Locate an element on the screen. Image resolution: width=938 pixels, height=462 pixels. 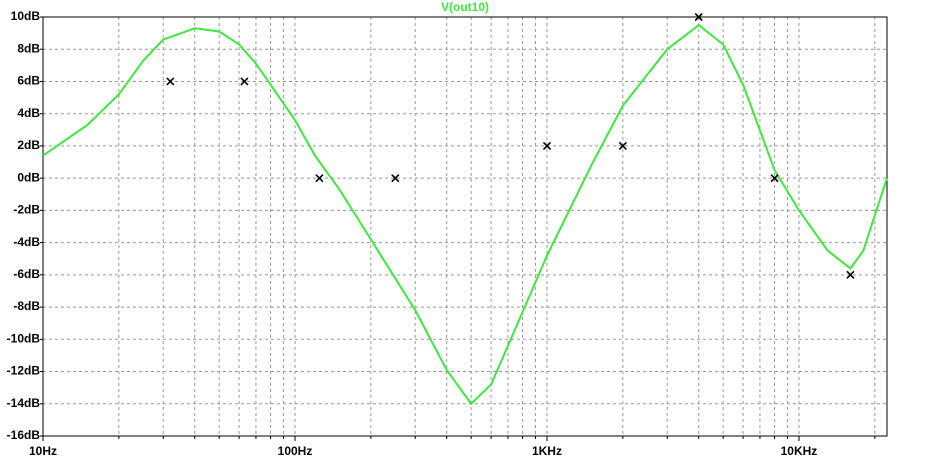
x-tick-label: 10Hz is located at coordinates (43, 451).